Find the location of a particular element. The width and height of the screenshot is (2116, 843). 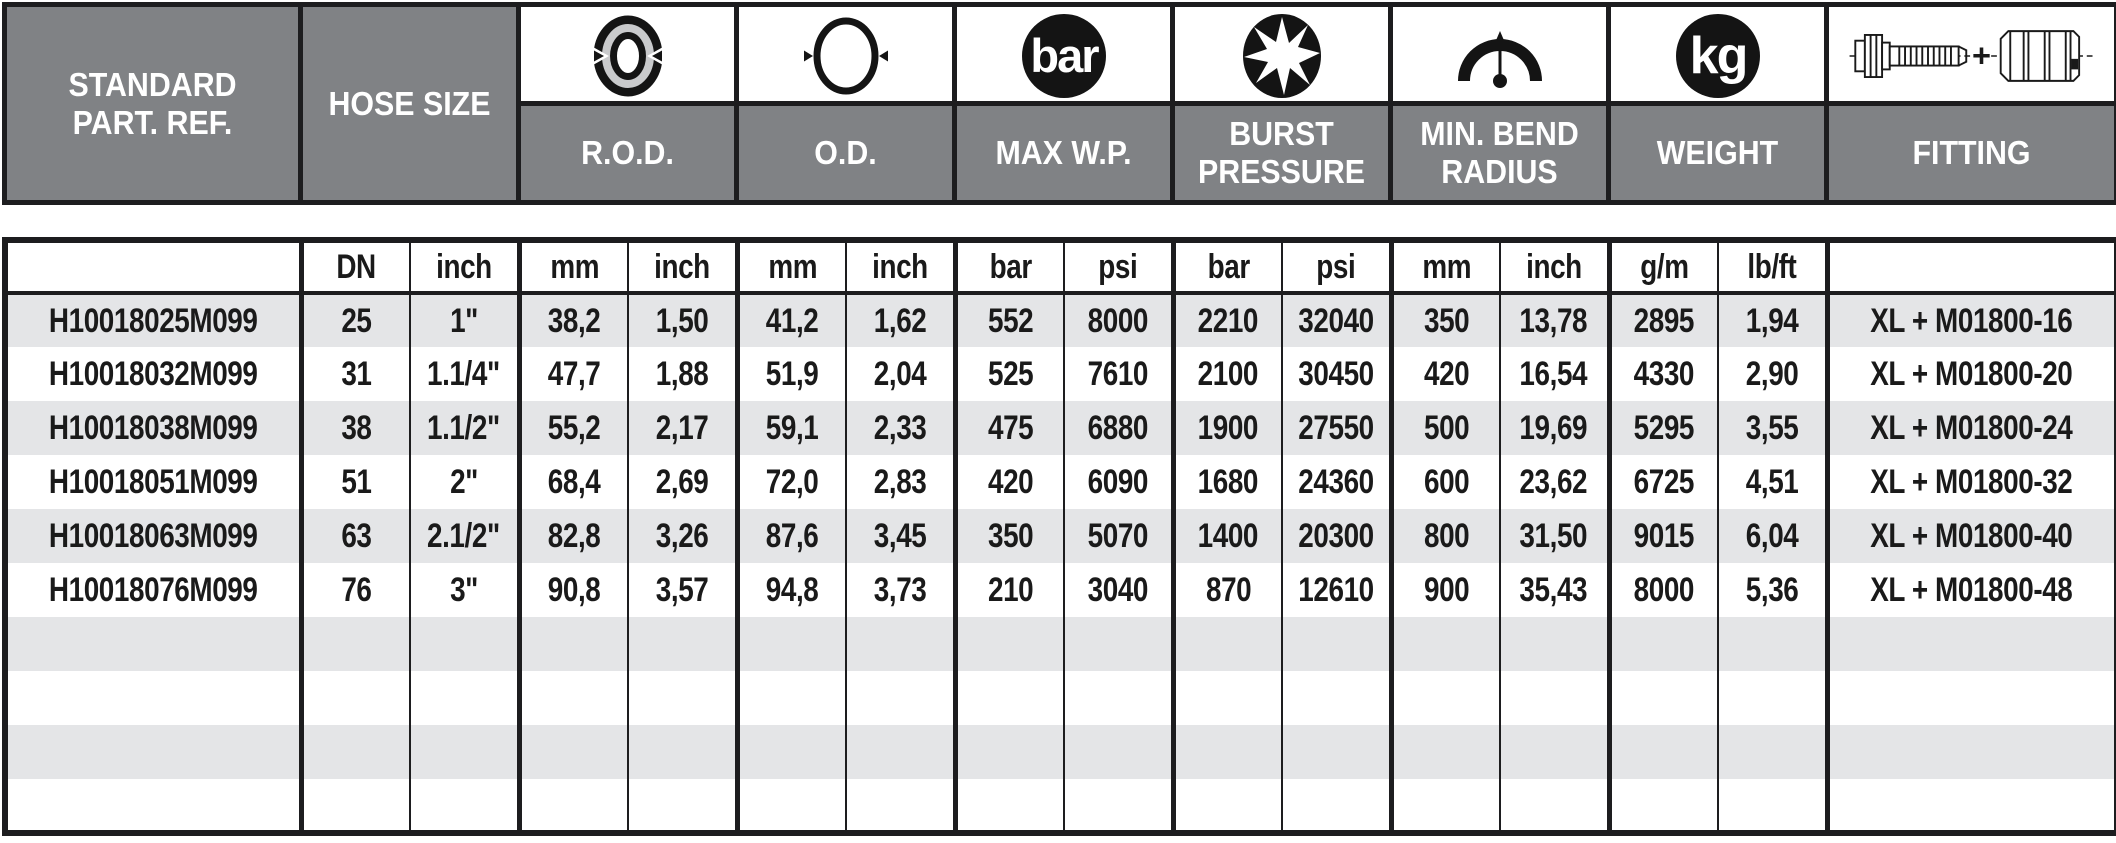

value-cell: 1680 is located at coordinates (1226, 482).